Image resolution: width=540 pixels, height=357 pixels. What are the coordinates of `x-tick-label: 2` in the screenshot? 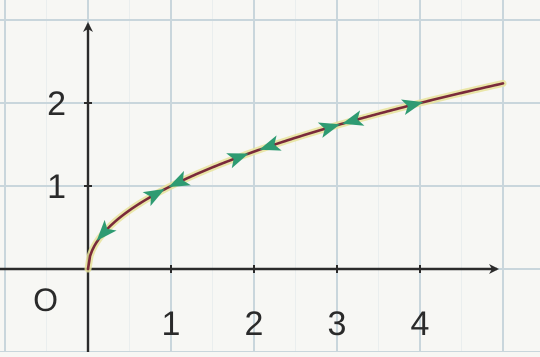 It's located at (254, 324).